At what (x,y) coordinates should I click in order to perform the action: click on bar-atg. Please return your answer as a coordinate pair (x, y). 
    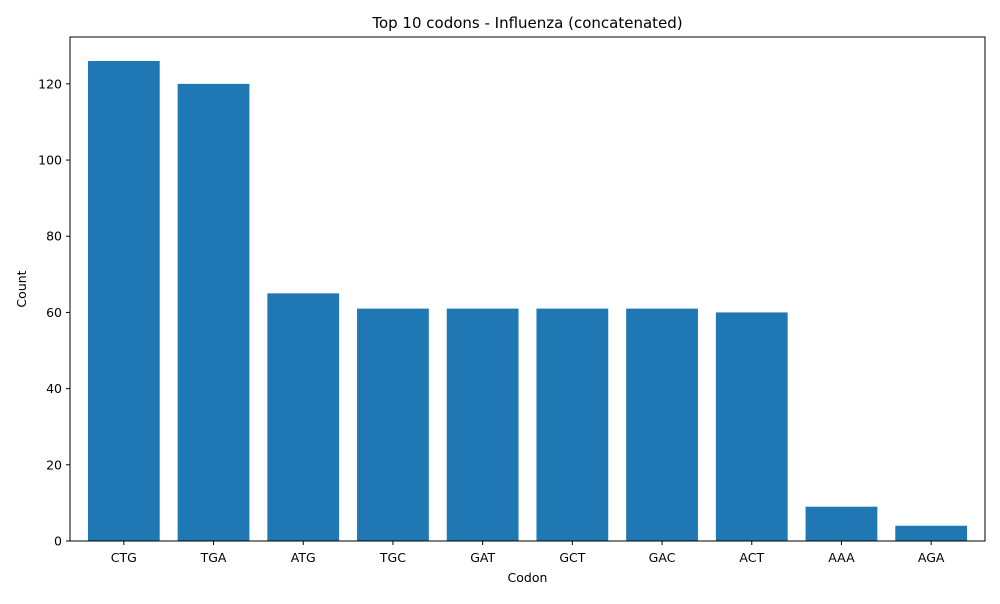
    Looking at the image, I should click on (303, 417).